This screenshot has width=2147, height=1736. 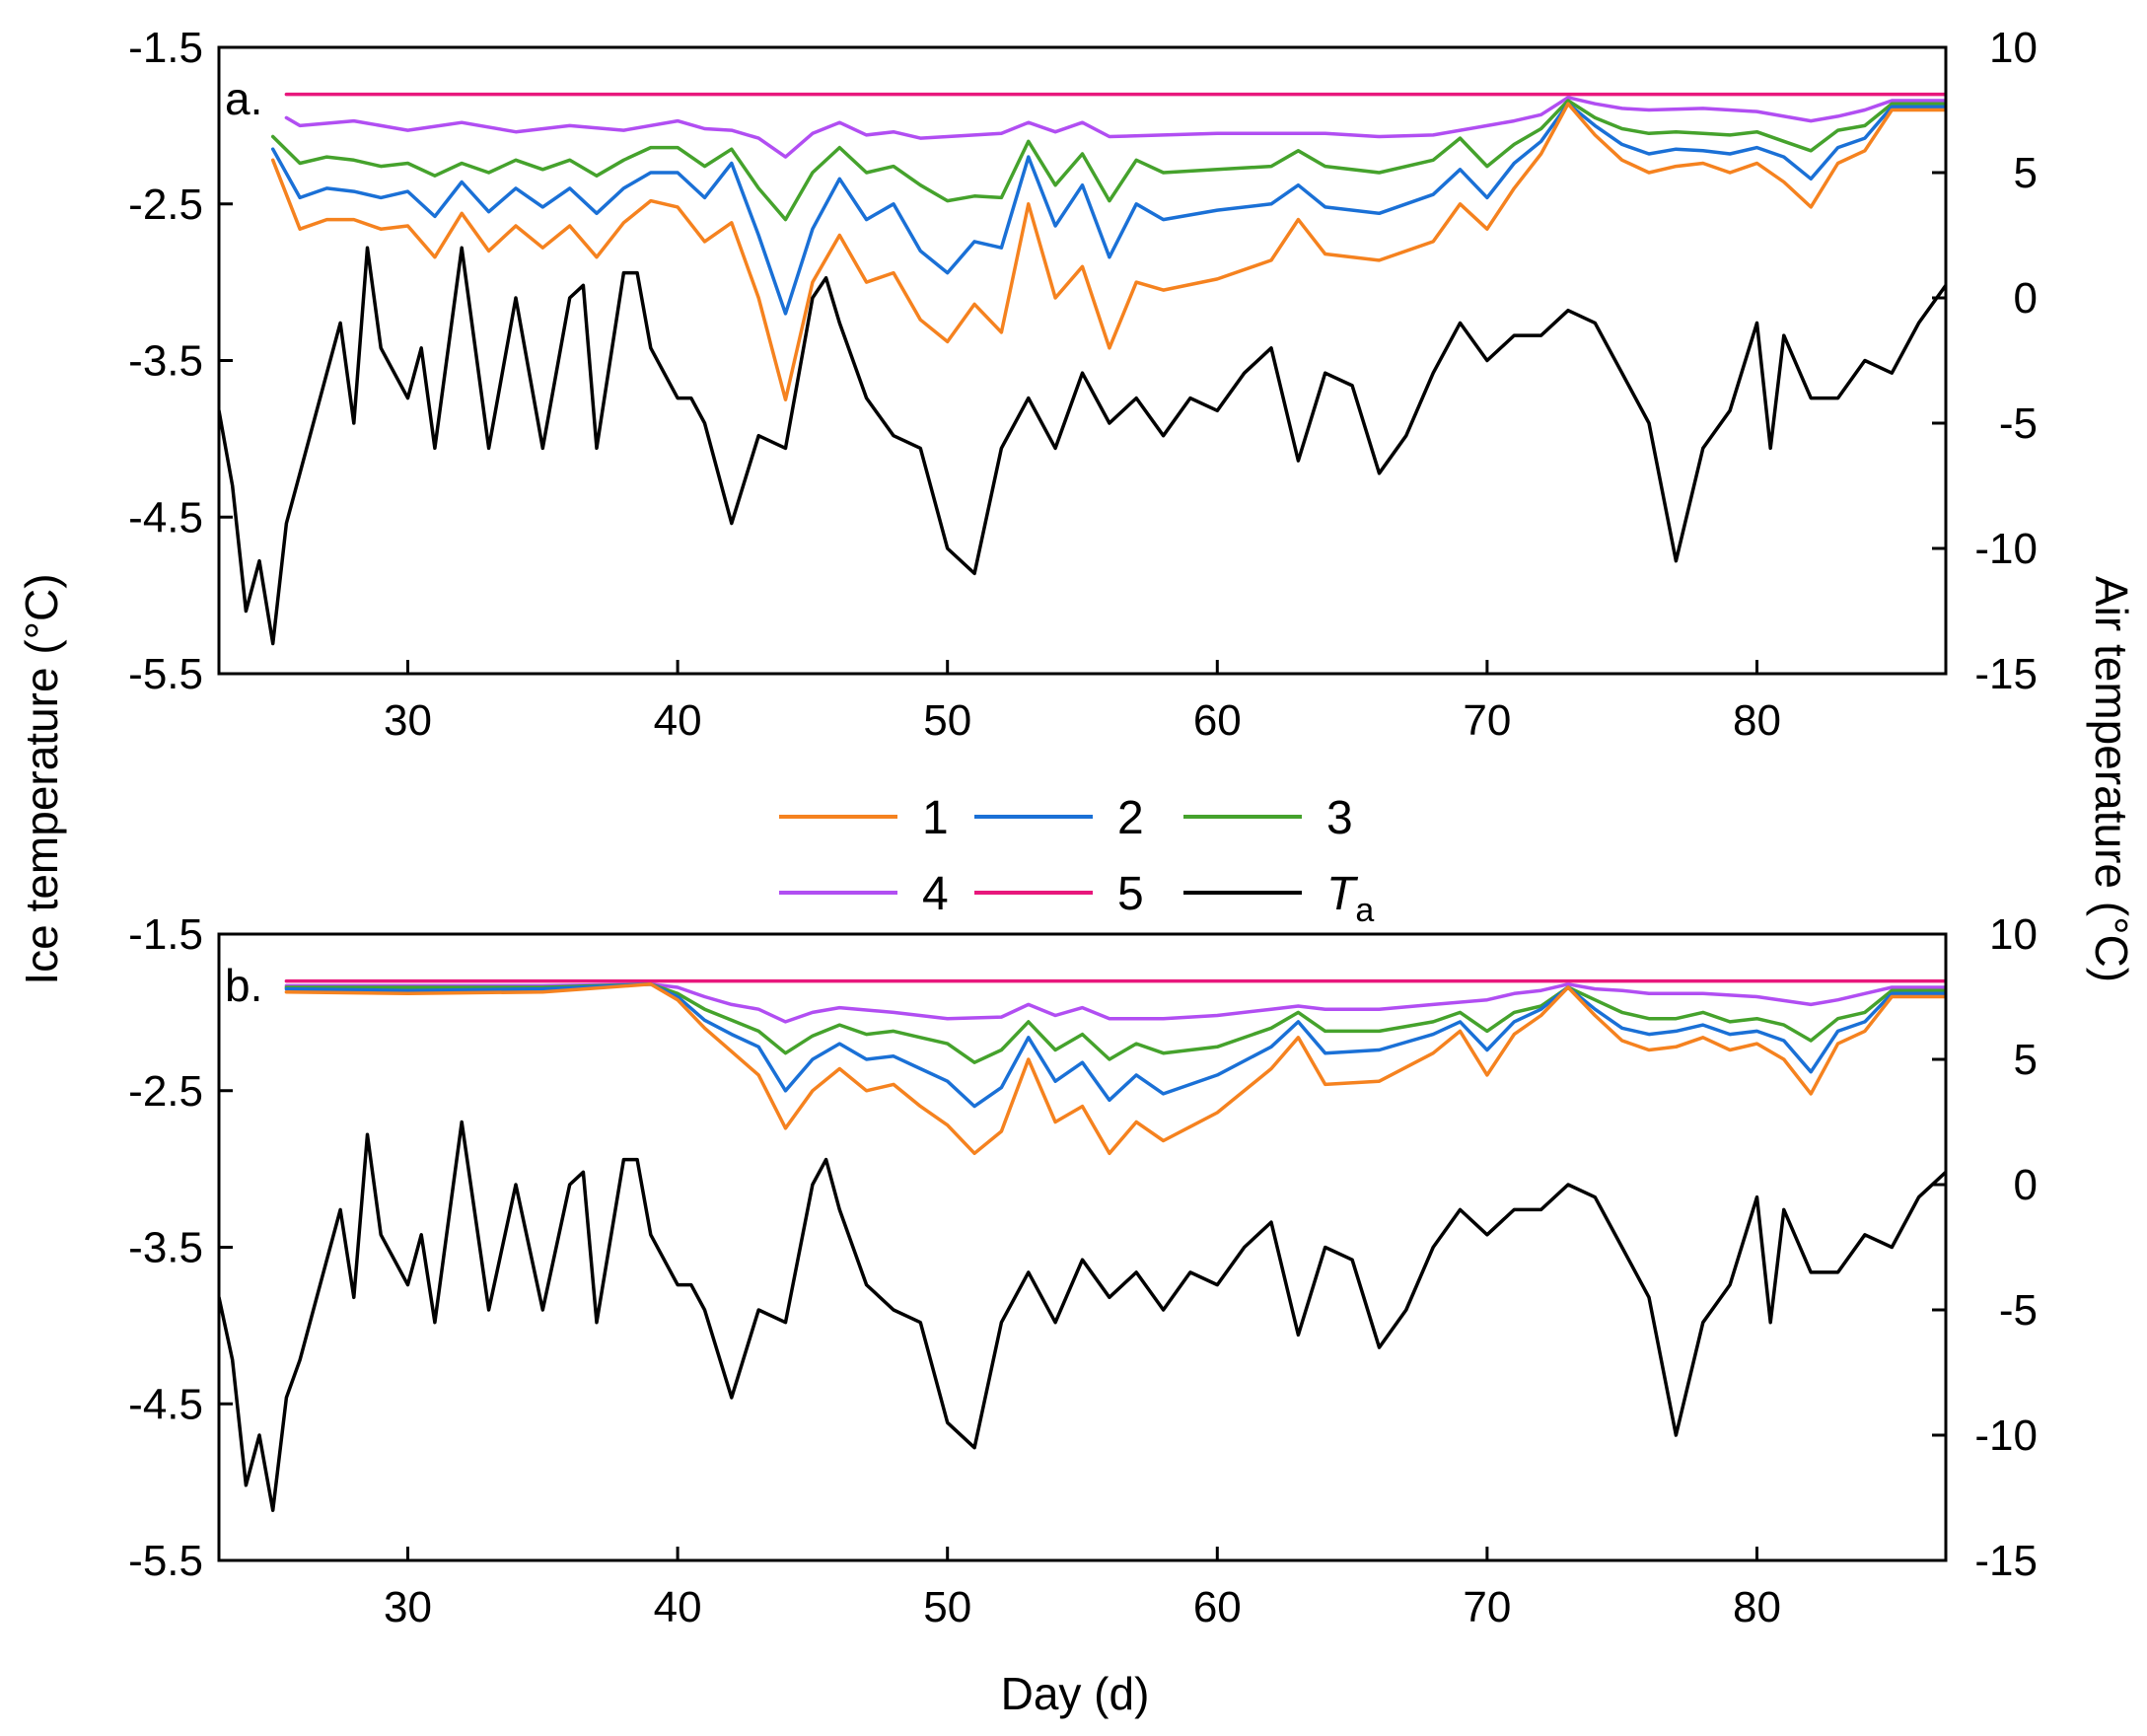 I want to click on legend-label: 3, so click(x=1339, y=818).